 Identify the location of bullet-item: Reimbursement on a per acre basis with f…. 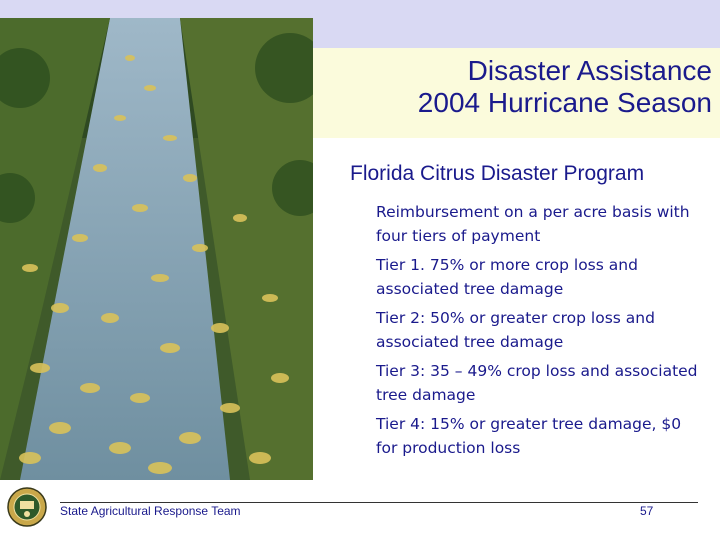
(533, 224).